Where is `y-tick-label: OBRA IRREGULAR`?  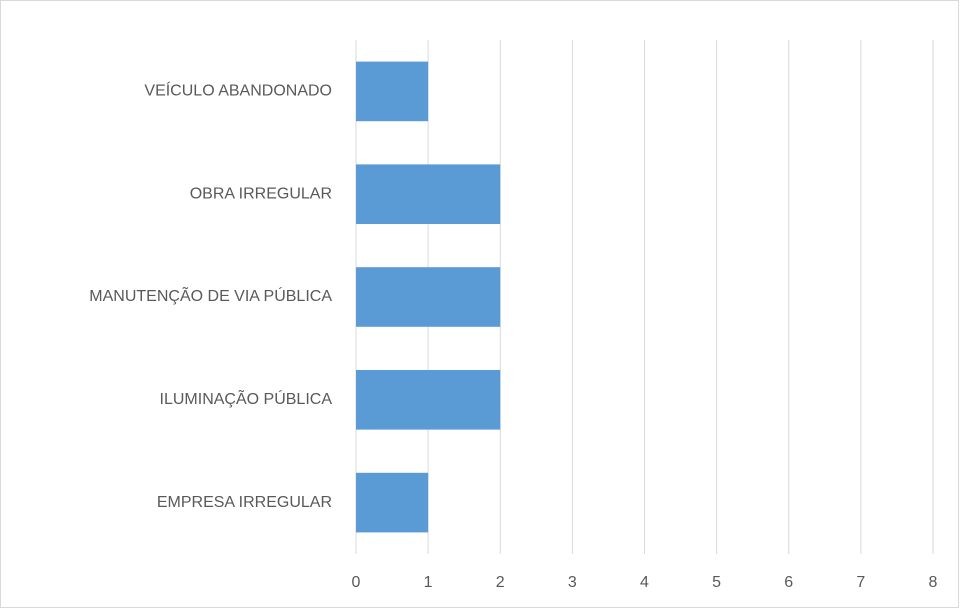
y-tick-label: OBRA IRREGULAR is located at coordinates (261, 193).